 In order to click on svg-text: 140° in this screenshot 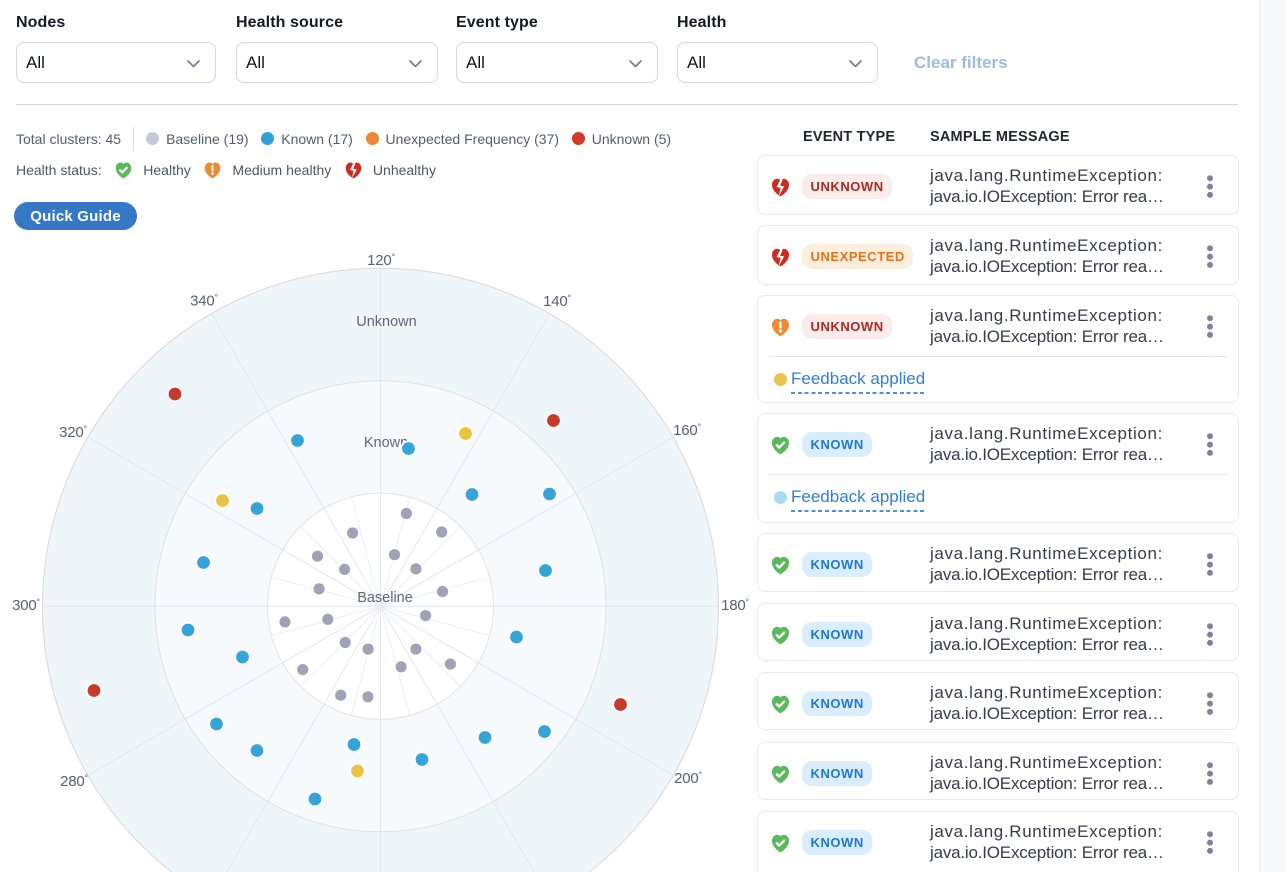, I will do `click(557, 301)`.